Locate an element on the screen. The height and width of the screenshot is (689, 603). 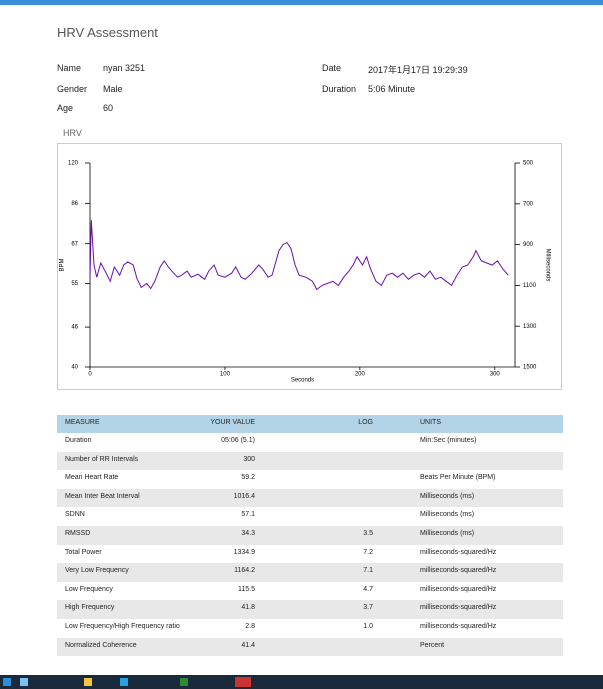
line-series is located at coordinates (299, 255).